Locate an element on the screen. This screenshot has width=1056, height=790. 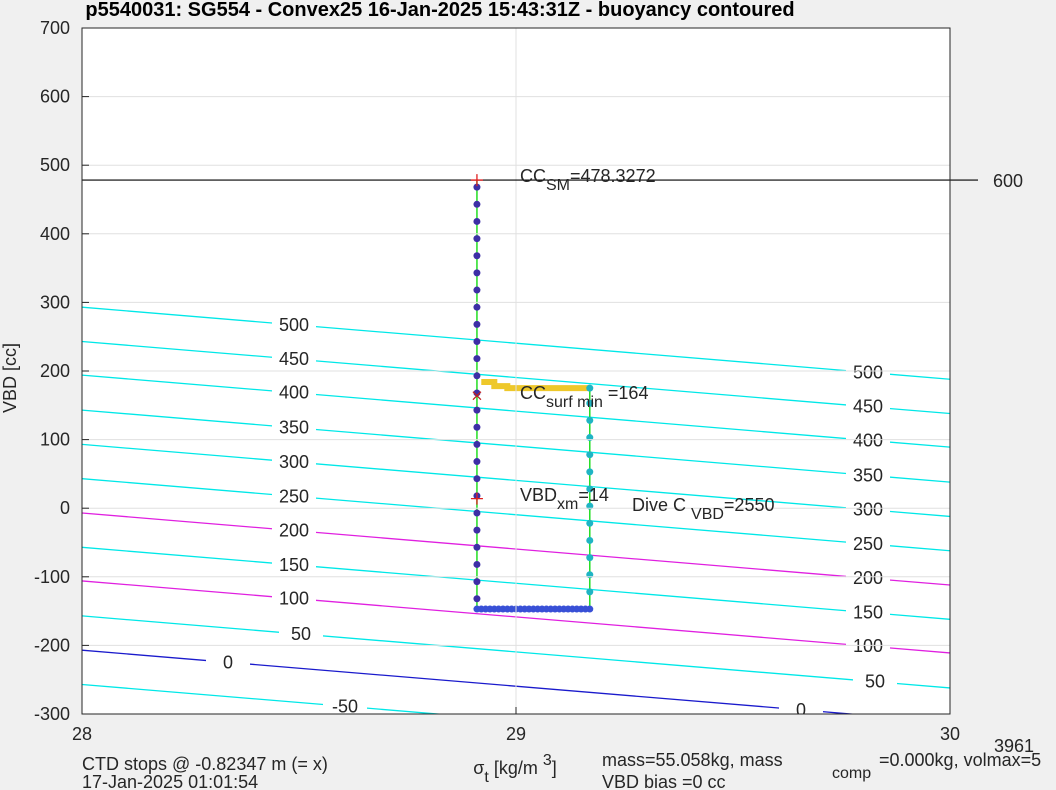
y-tick-label: 400 is located at coordinates (55, 234).